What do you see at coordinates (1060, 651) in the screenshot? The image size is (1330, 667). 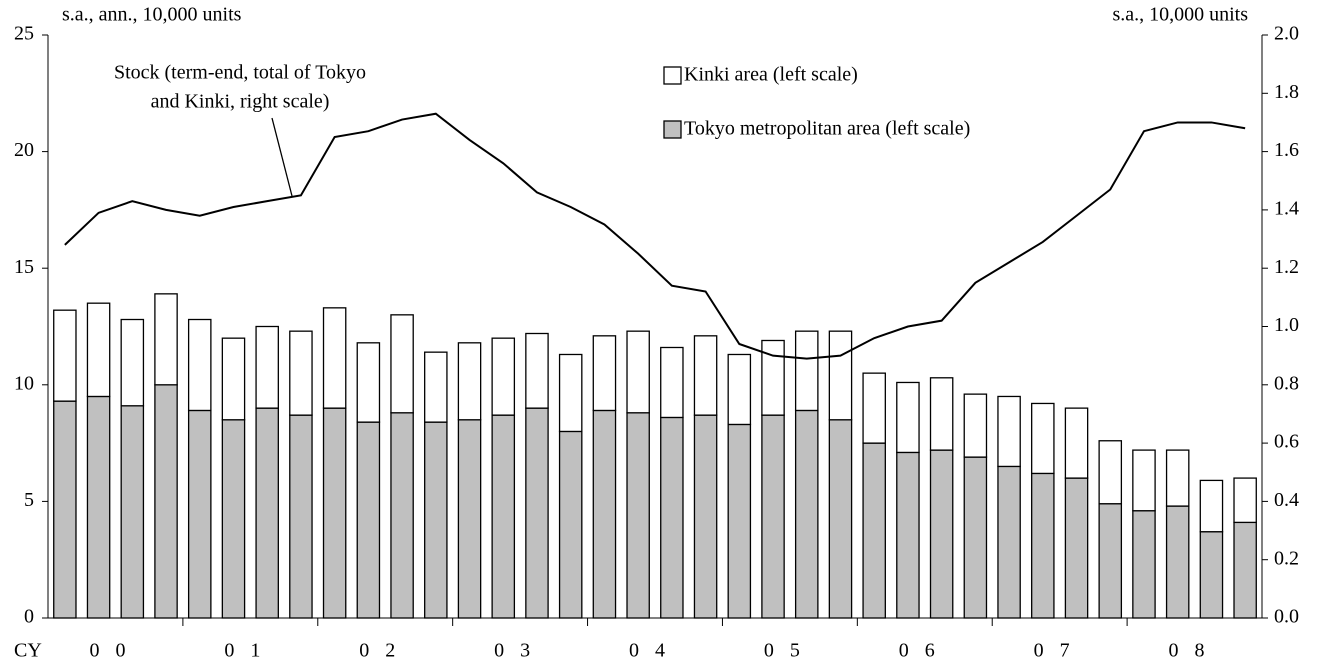 I see `x-tick-label: 07` at bounding box center [1060, 651].